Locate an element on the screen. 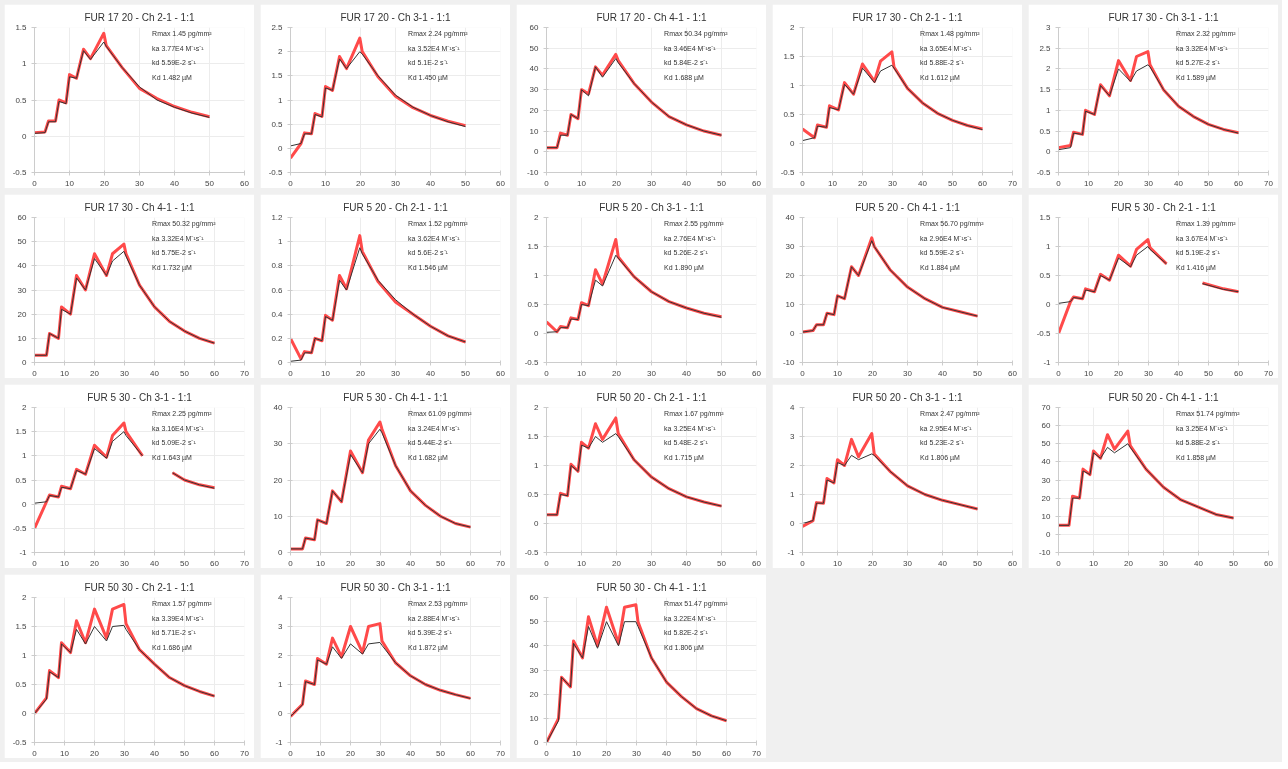 This screenshot has width=1288, height=769. y-tick-label: 2.5 is located at coordinates (1045, 48).